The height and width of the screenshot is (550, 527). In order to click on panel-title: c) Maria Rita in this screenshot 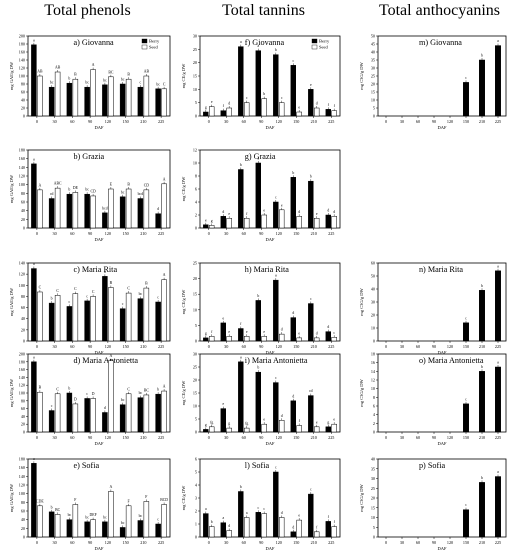, I will do `click(95, 269)`.